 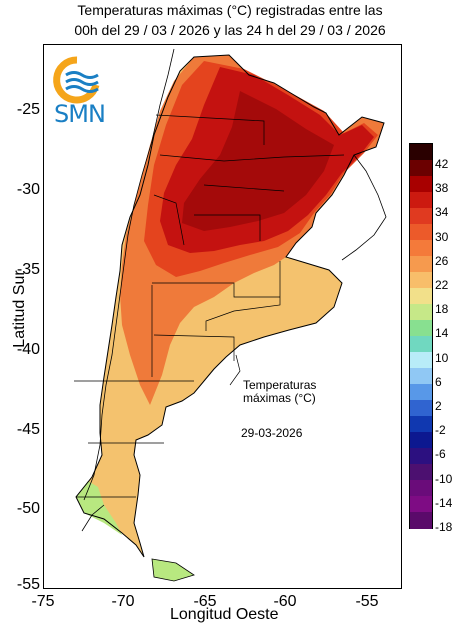 What do you see at coordinates (442, 164) in the screenshot?
I see `legend-label: 42` at bounding box center [442, 164].